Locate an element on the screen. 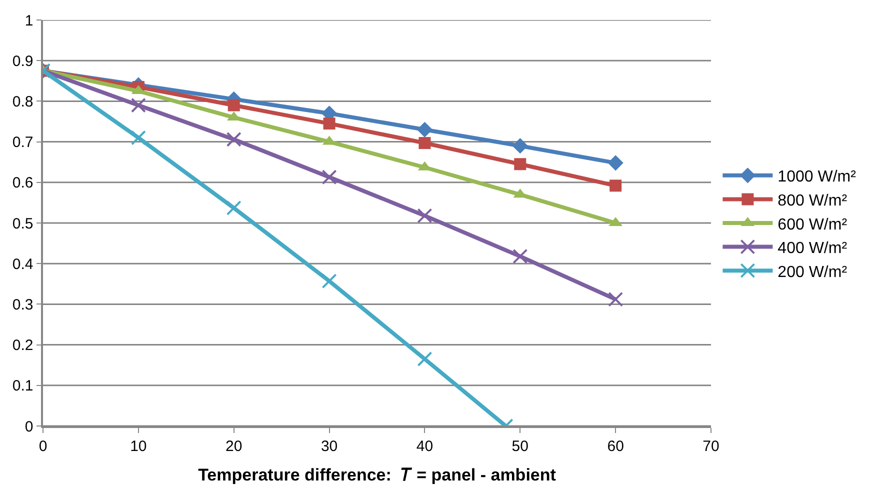 The image size is (874, 496). y-tick-label: 0.8 is located at coordinates (23, 101).